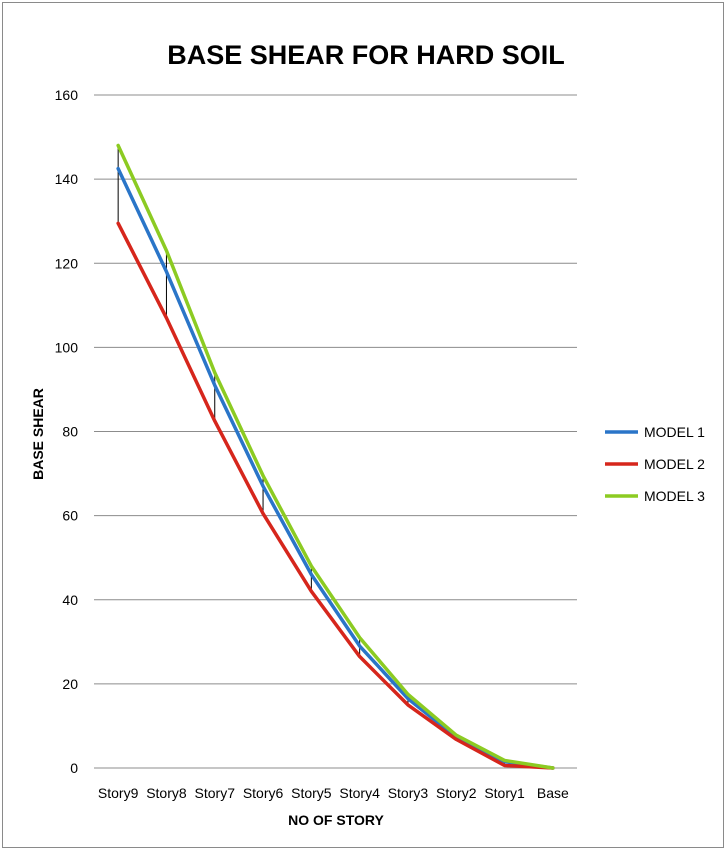 This screenshot has width=728, height=852. I want to click on x-tick-label: Base, so click(553, 793).